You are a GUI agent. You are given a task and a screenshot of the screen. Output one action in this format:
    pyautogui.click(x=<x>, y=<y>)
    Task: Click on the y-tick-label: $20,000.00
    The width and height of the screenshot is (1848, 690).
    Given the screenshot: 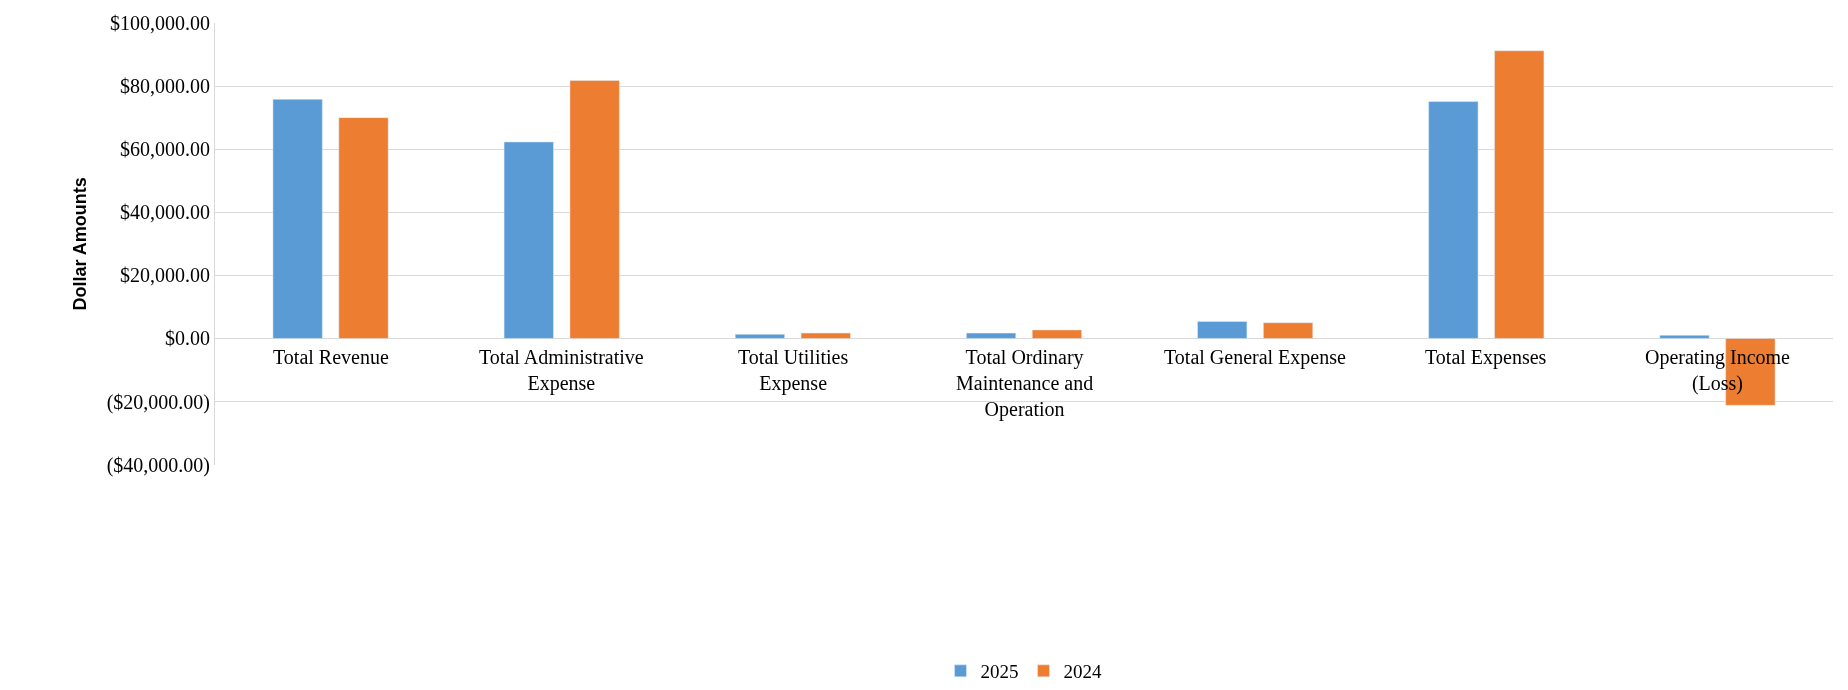 What is the action you would take?
    pyautogui.click(x=165, y=275)
    